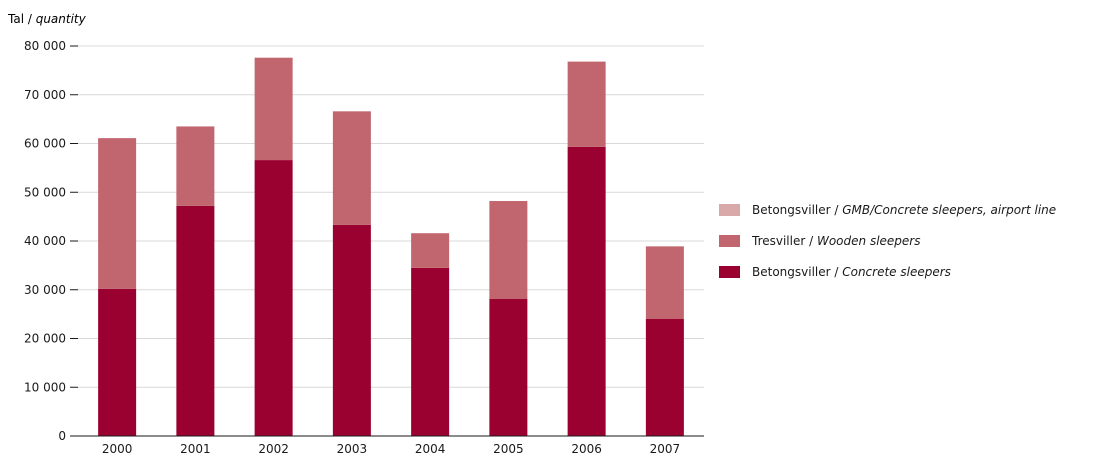 This screenshot has height=455, width=1104. I want to click on legend-label: Betongsviller / Concrete sleepers, so click(851, 272).